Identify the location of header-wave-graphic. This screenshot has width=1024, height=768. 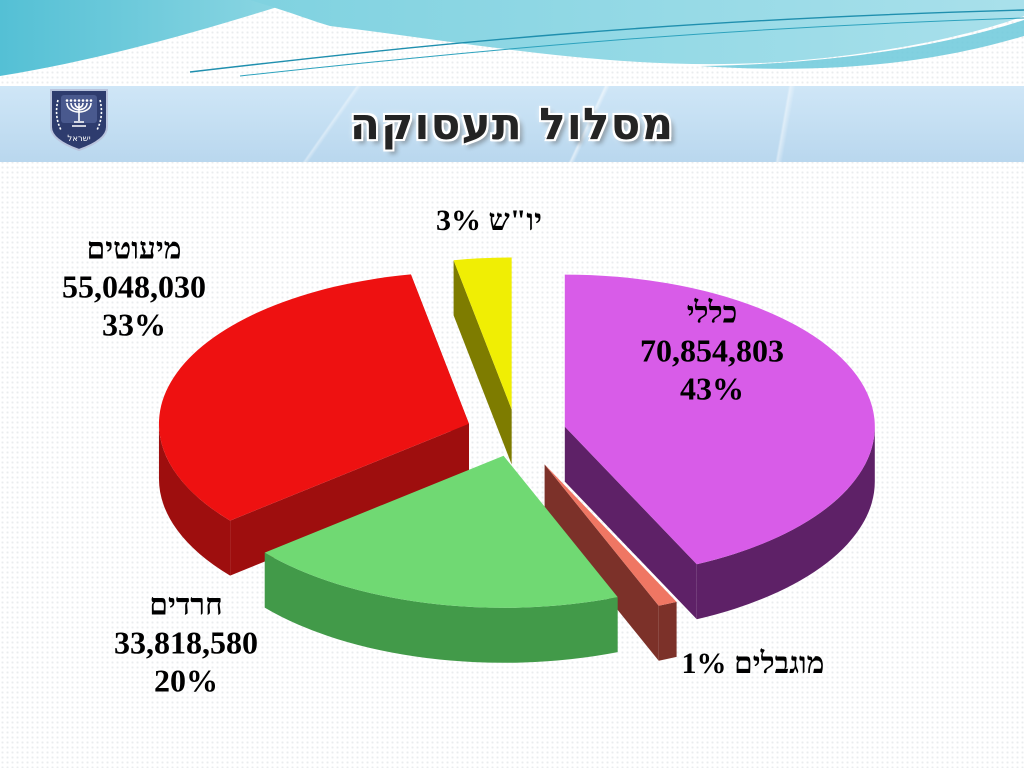
(512, 38).